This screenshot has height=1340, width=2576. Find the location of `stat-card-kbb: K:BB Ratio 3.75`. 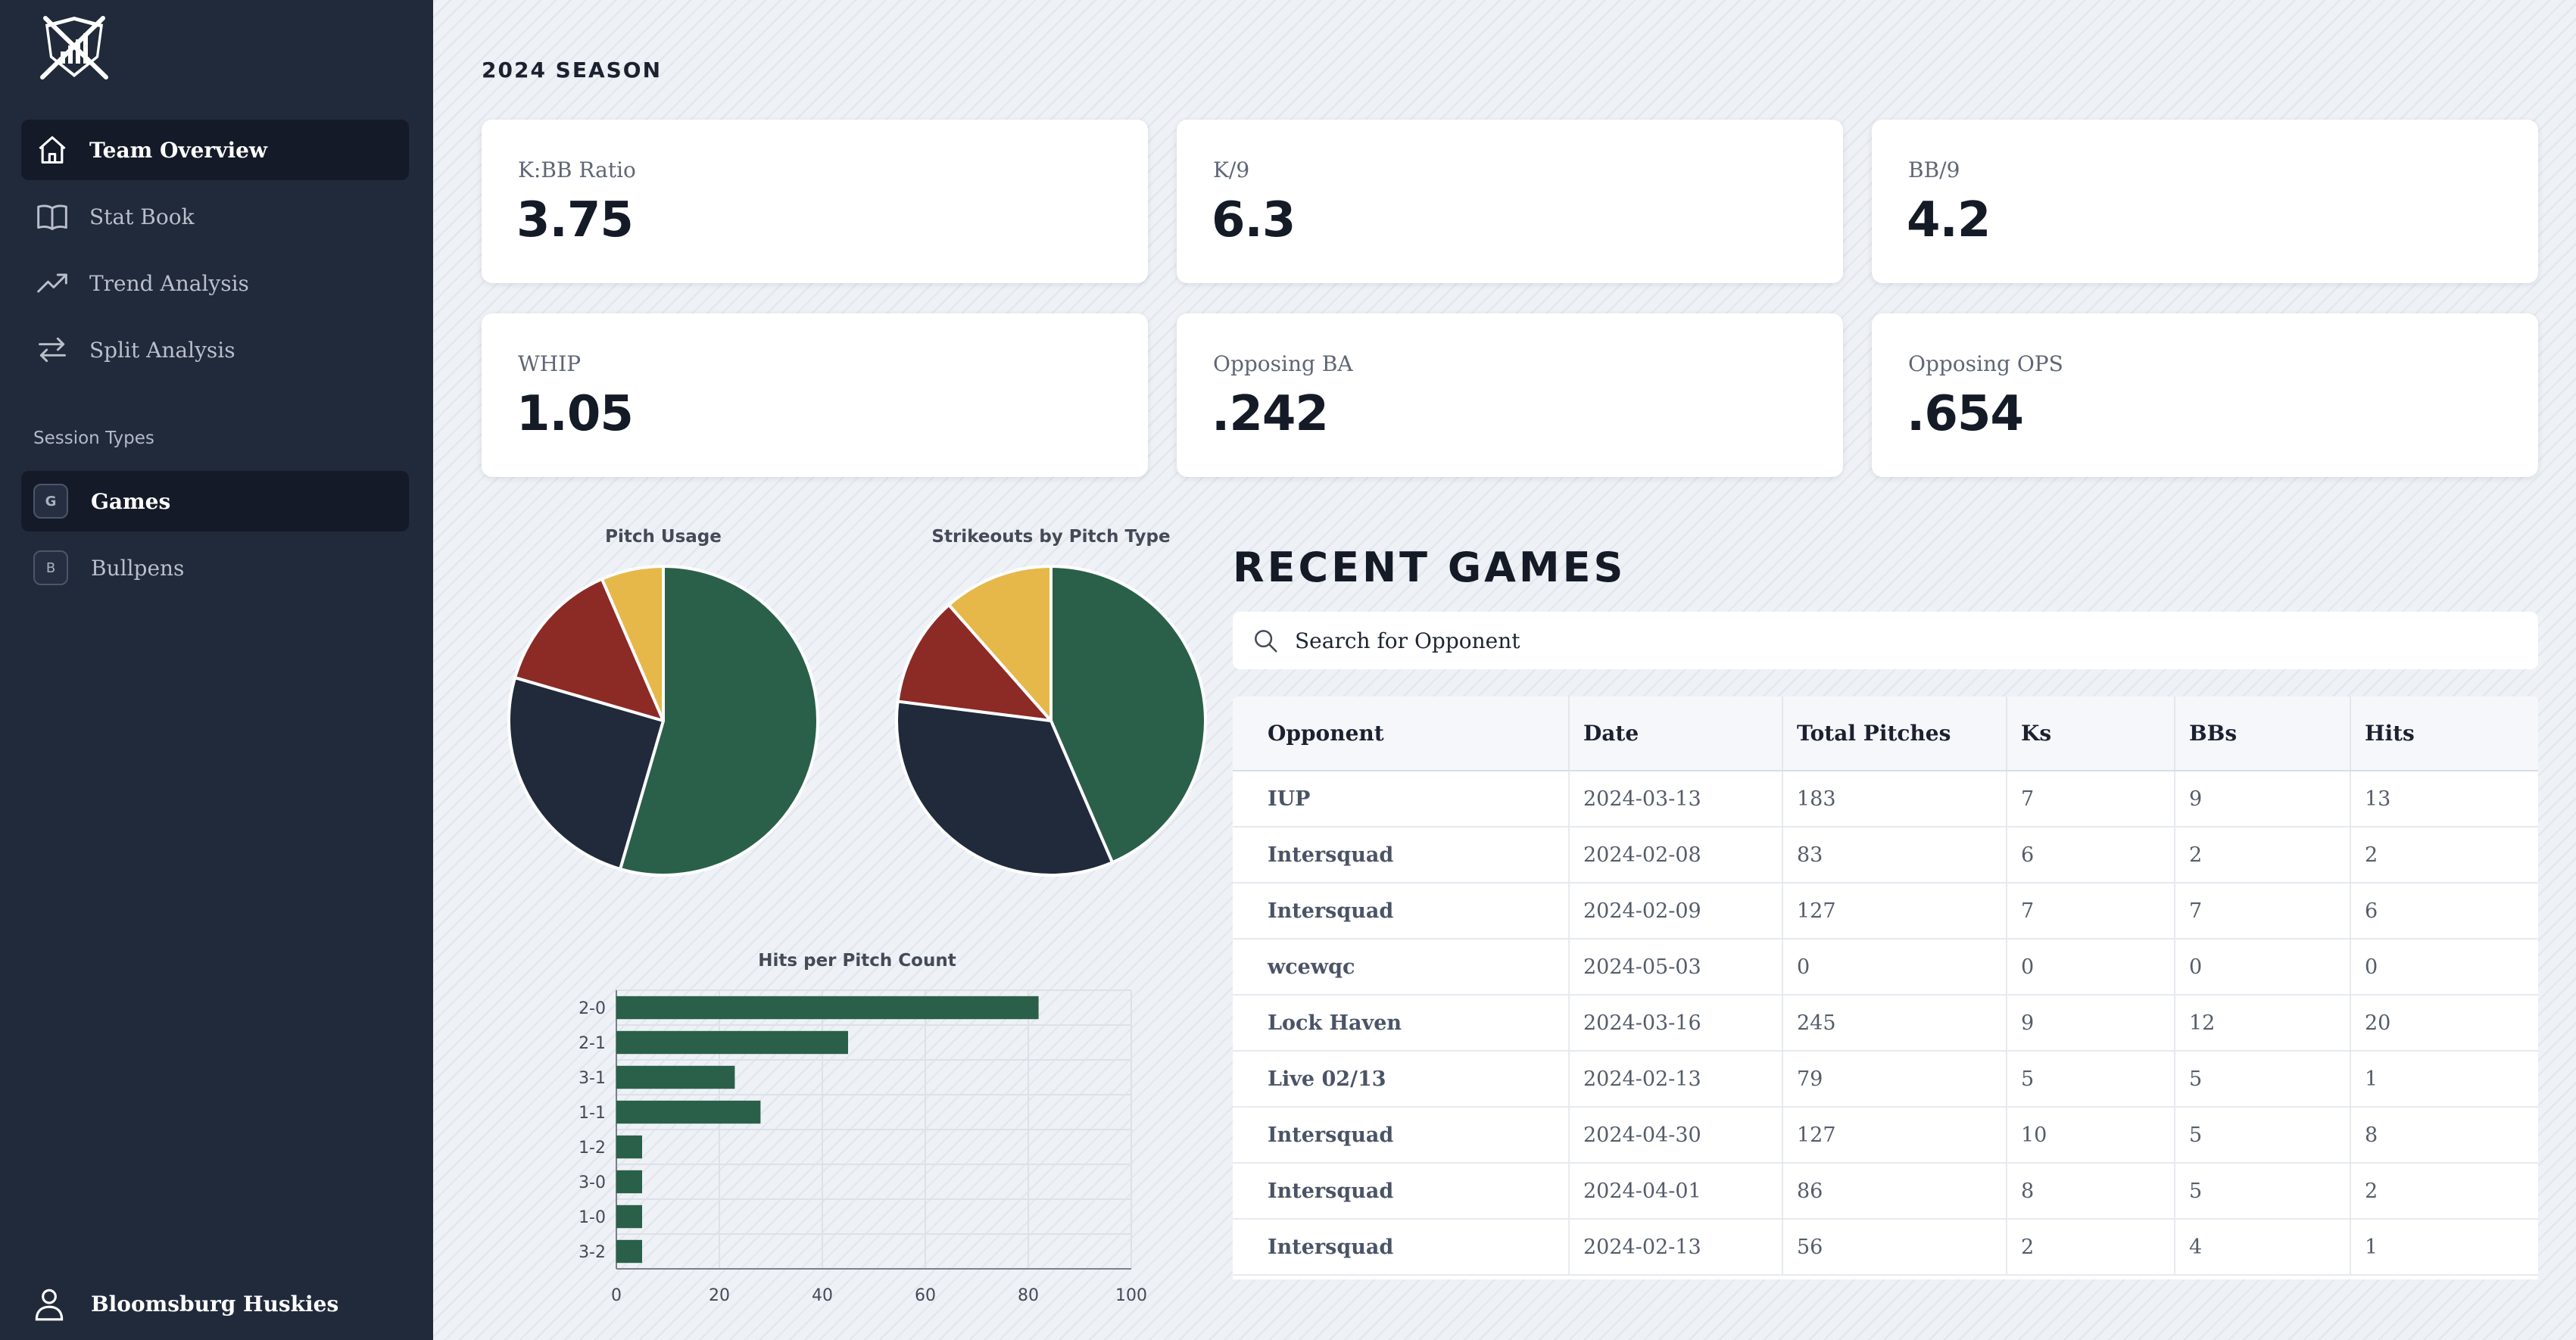

stat-card-kbb: K:BB Ratio 3.75 is located at coordinates (815, 201).